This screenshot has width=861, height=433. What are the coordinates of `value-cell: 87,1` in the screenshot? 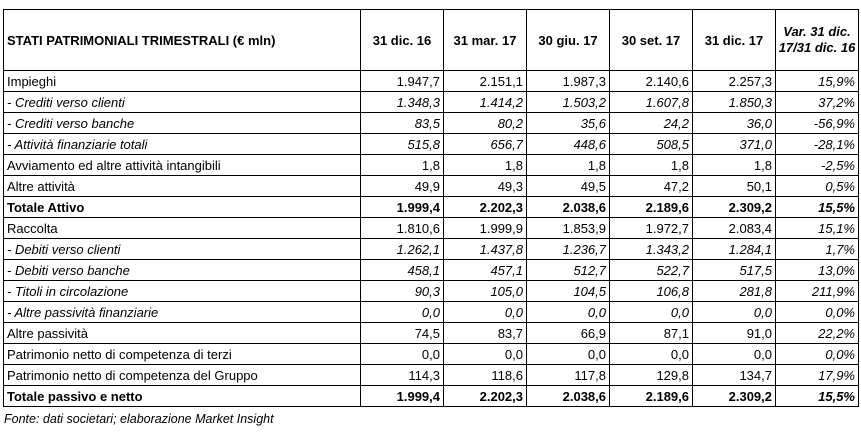 It's located at (651, 333).